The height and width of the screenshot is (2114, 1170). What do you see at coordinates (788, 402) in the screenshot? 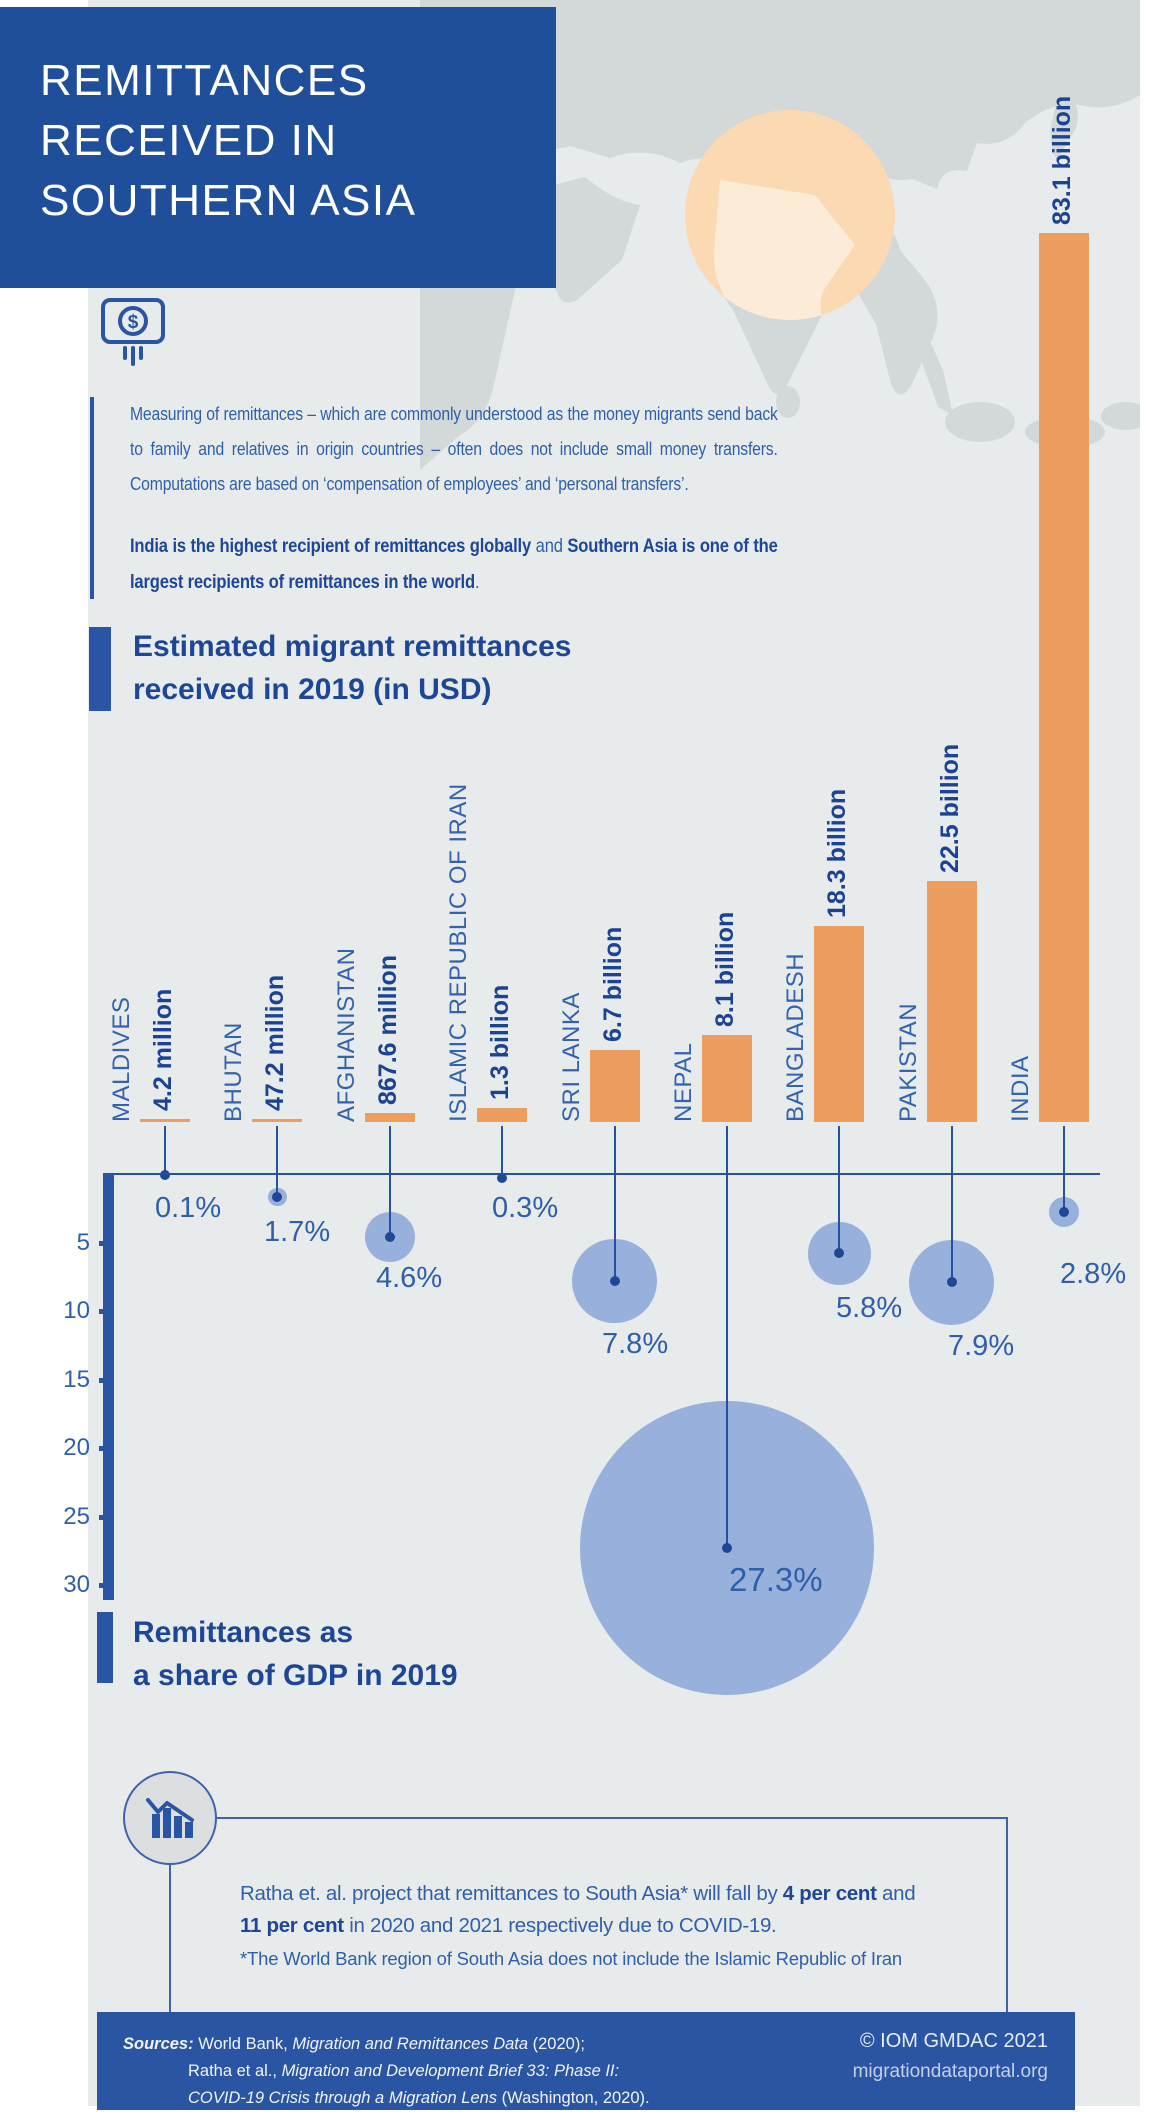
I see `map-sri-lanka` at bounding box center [788, 402].